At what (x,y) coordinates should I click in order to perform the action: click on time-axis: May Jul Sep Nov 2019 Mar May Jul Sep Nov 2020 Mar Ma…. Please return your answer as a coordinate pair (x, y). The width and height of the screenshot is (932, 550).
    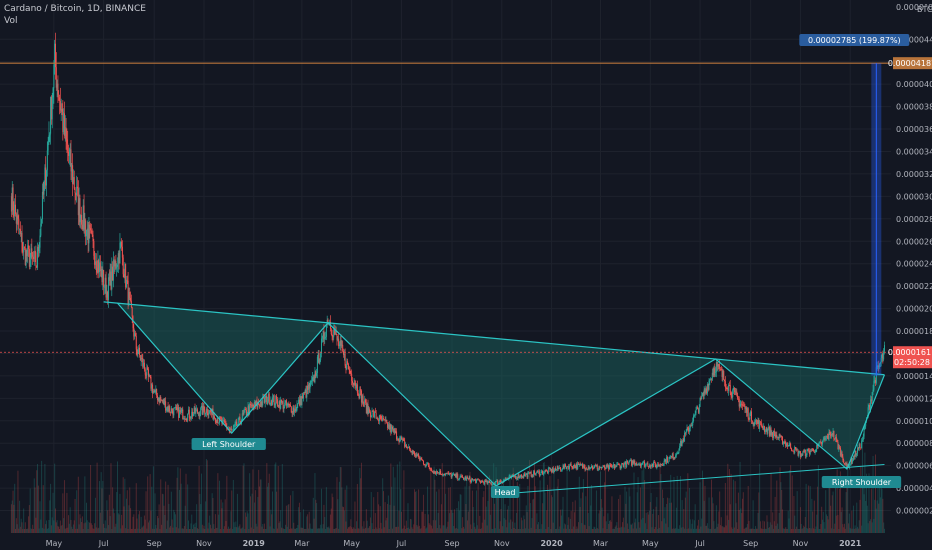
    Looking at the image, I should click on (454, 543).